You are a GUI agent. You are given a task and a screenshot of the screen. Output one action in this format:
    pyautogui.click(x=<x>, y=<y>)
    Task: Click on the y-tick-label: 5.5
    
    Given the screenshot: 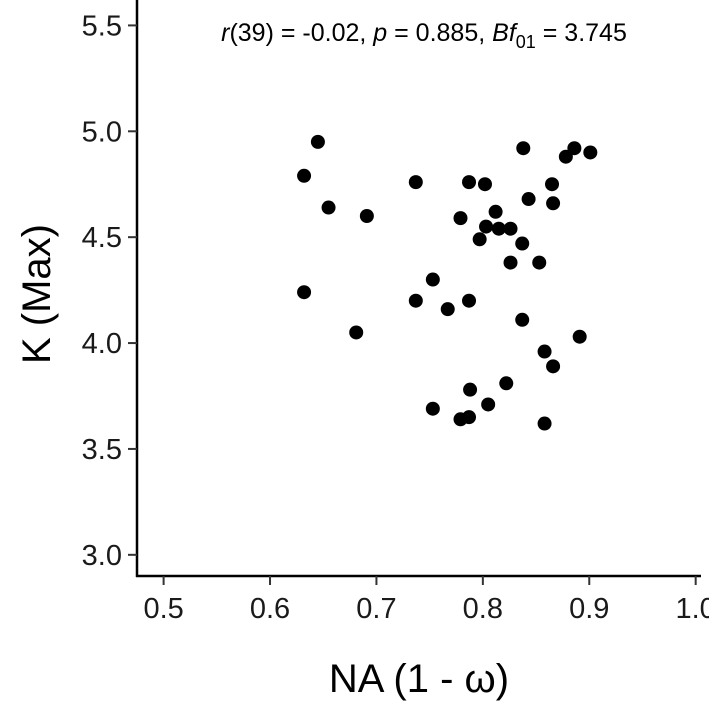 What is the action you would take?
    pyautogui.click(x=102, y=26)
    